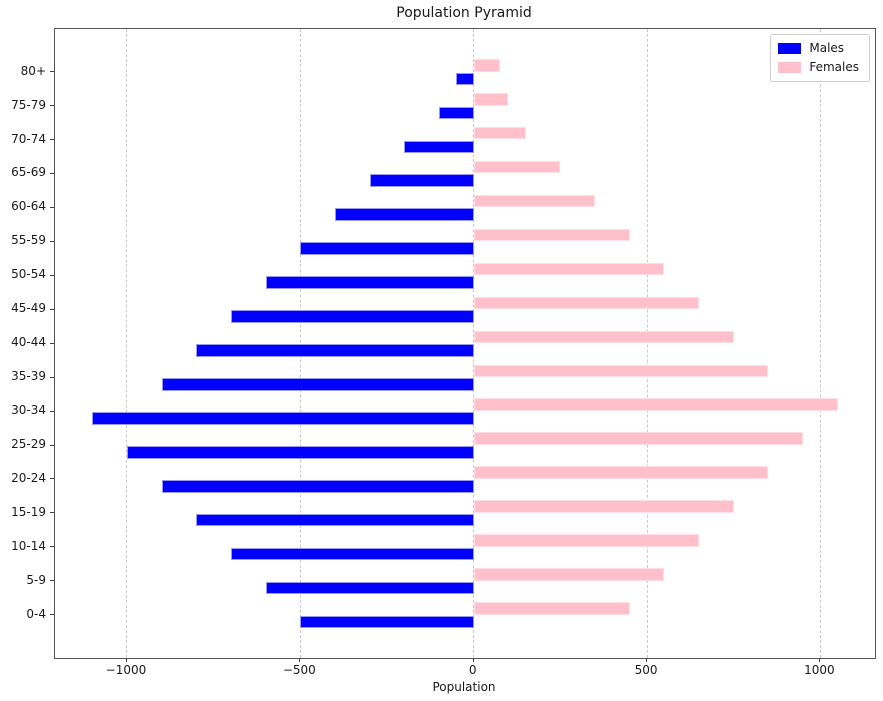 This screenshot has width=883, height=701. What do you see at coordinates (819, 670) in the screenshot?
I see `x-tick-label: 1000` at bounding box center [819, 670].